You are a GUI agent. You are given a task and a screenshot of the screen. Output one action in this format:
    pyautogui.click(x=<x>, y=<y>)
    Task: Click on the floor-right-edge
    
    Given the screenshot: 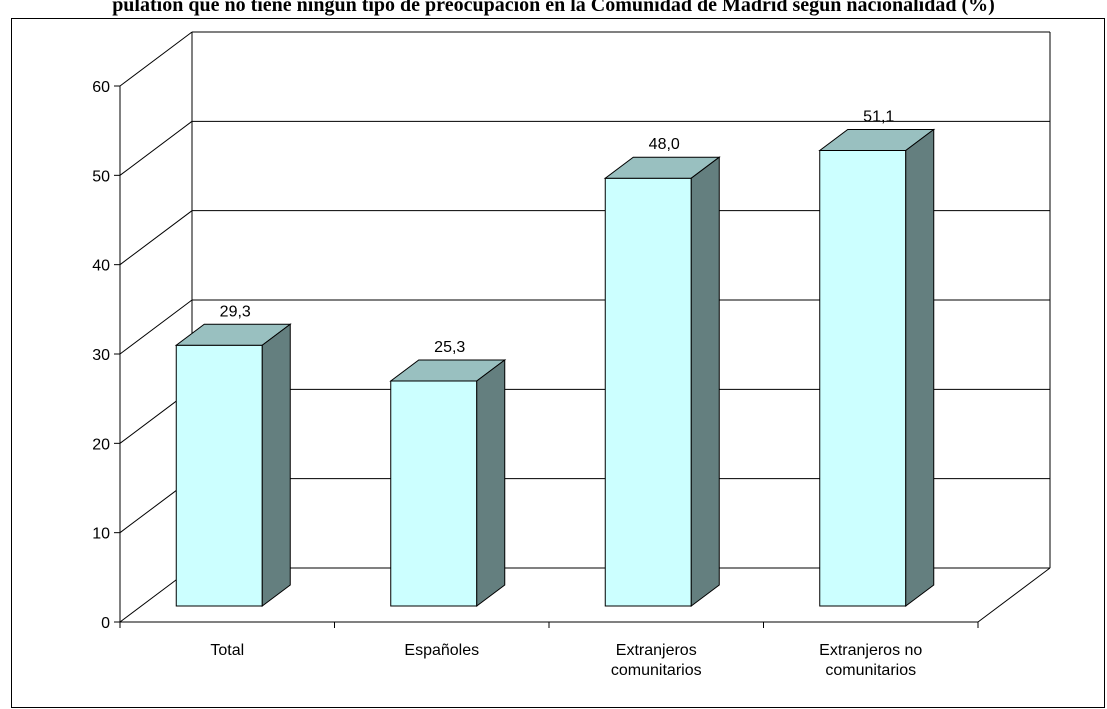 What is the action you would take?
    pyautogui.click(x=1014, y=595)
    